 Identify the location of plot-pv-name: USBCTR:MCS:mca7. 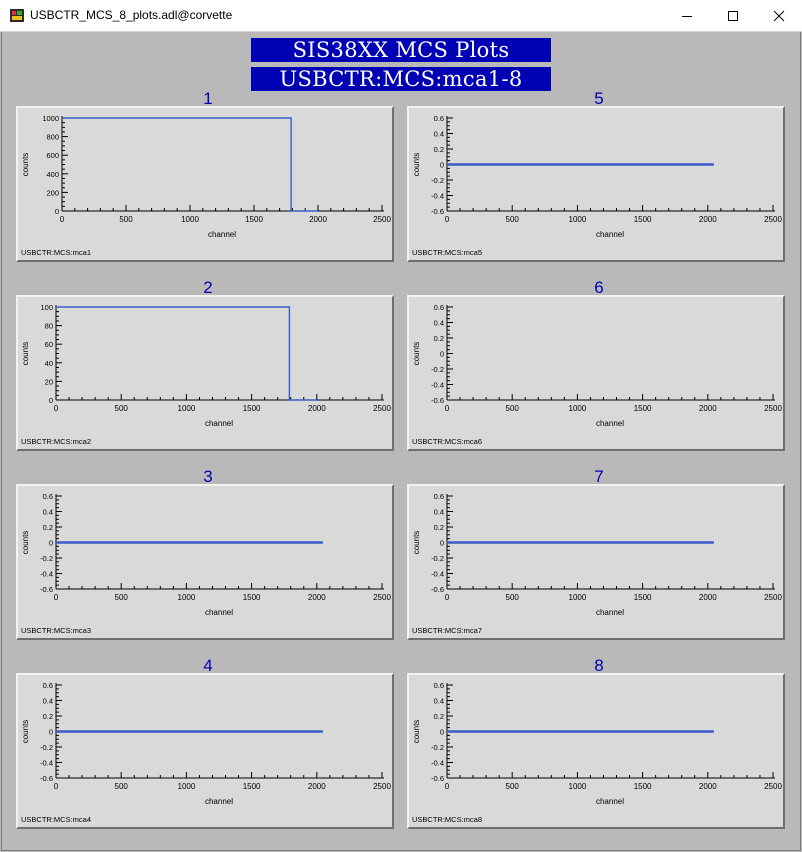
(447, 630).